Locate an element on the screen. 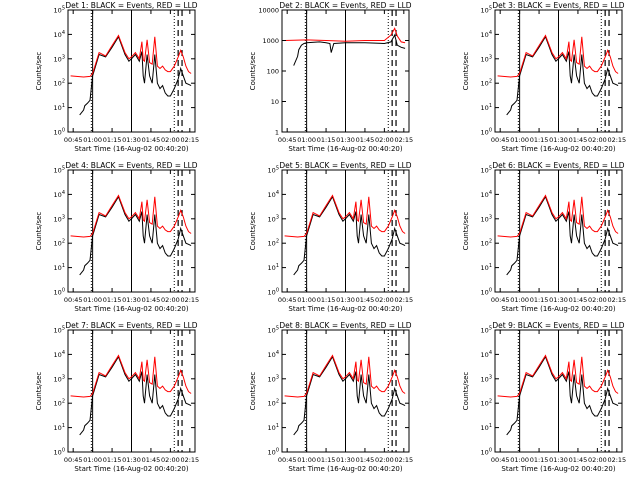  y-tick-label: 1 is located at coordinates (277, 133).